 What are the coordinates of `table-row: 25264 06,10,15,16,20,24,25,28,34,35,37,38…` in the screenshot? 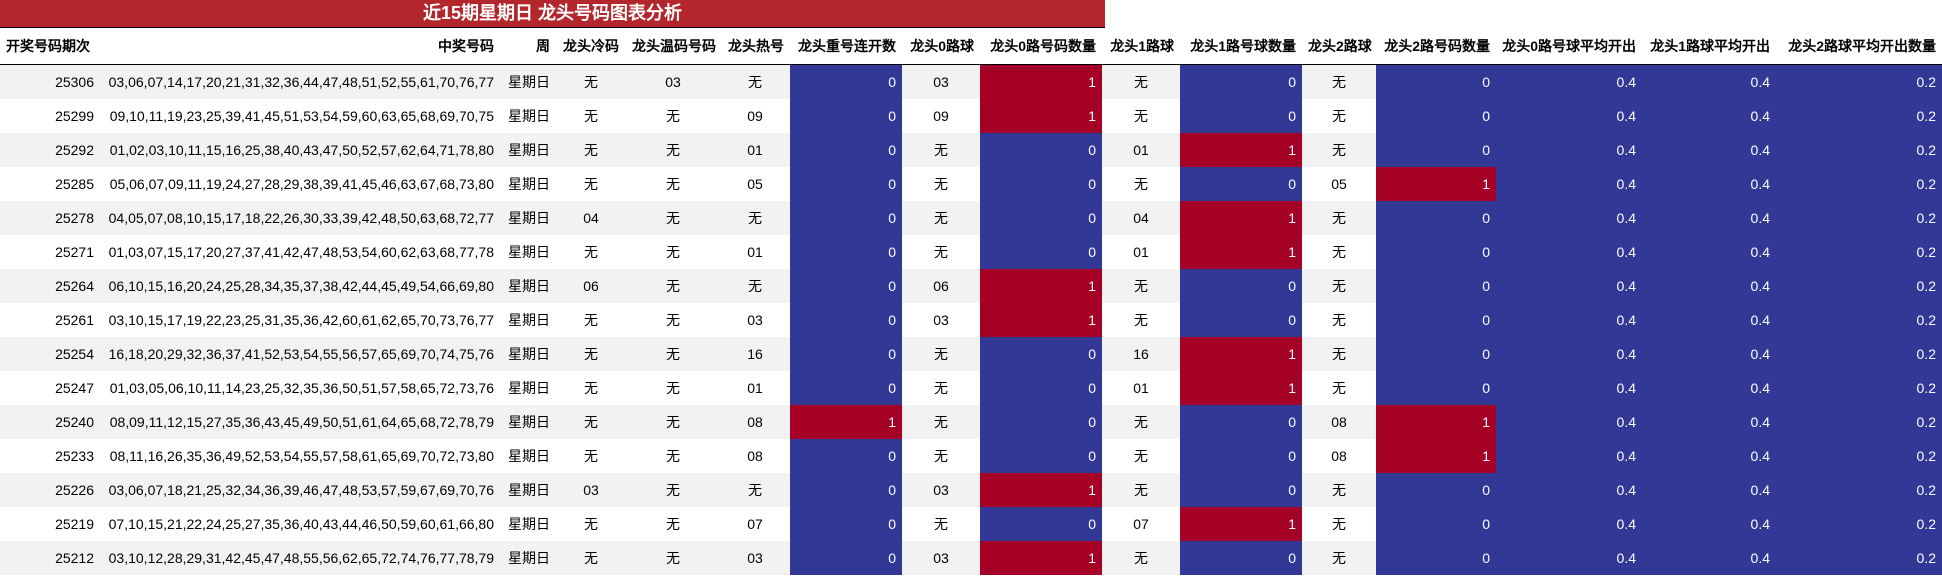 It's located at (971, 286).